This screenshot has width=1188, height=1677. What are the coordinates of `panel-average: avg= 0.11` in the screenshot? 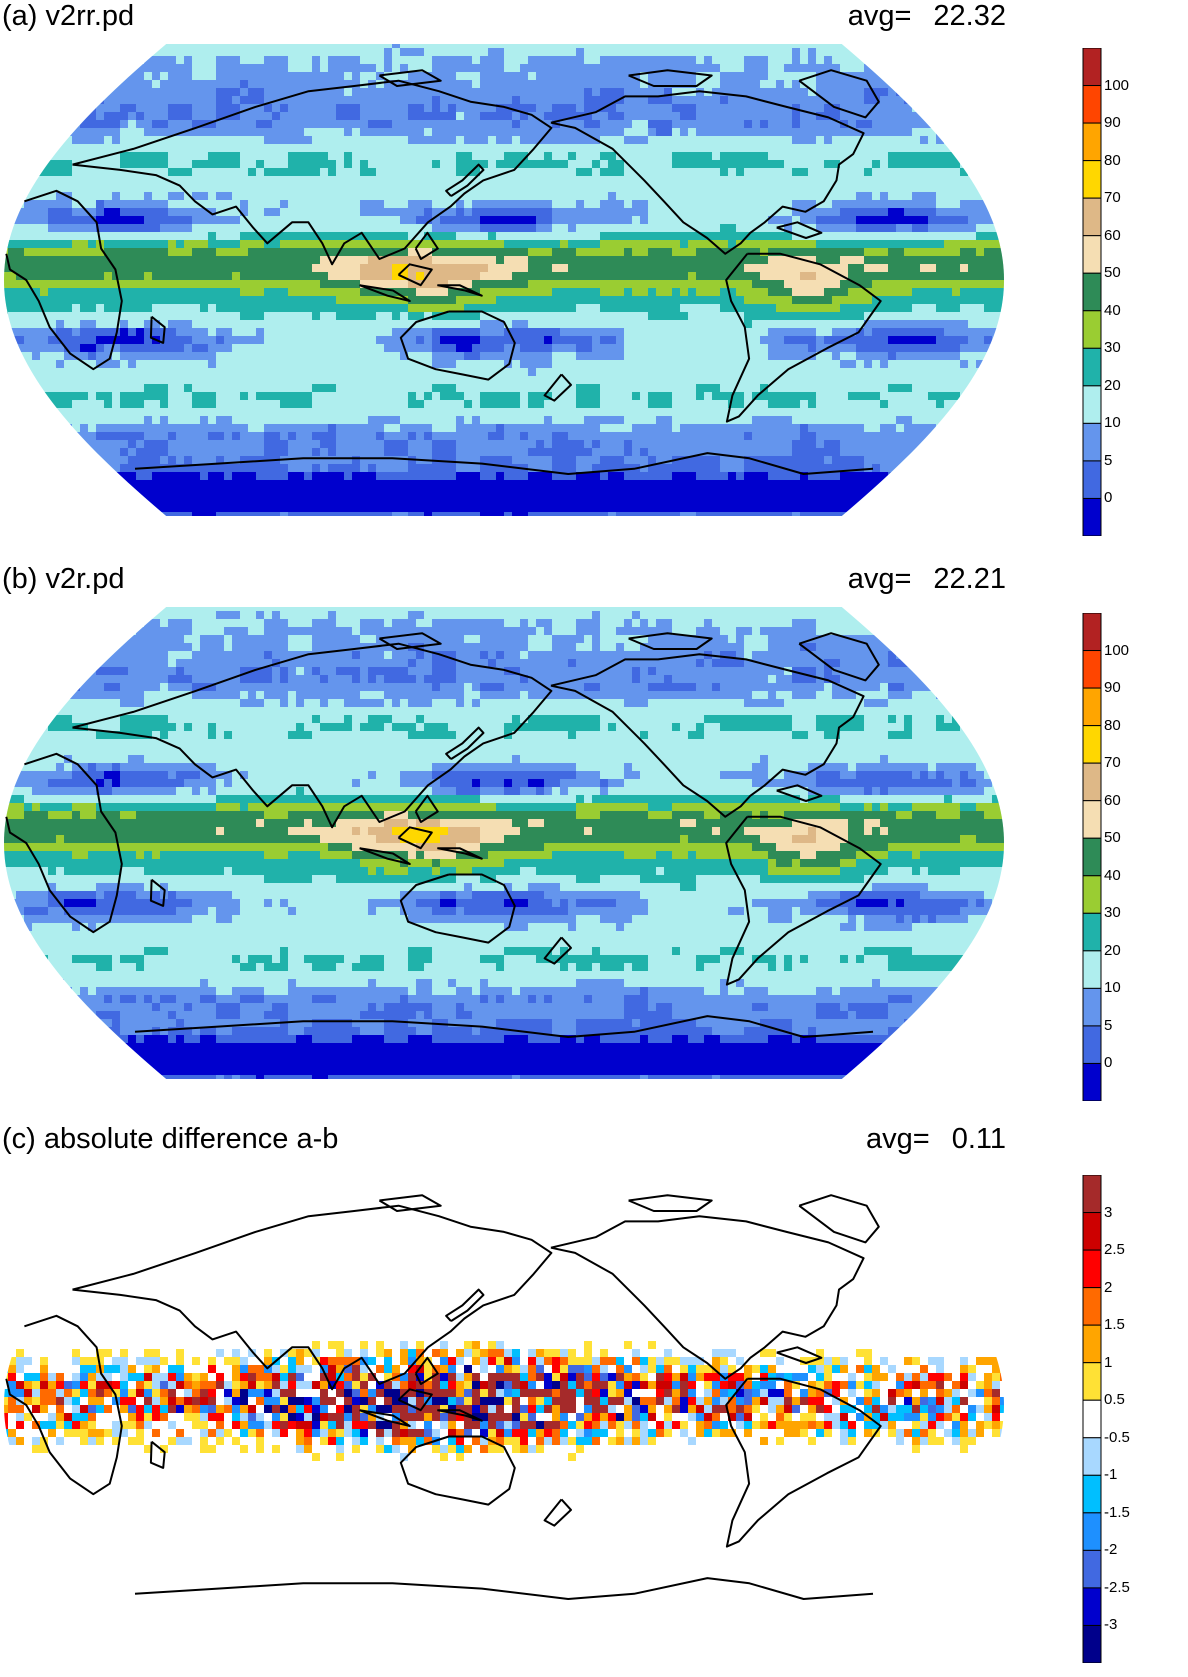 It's located at (936, 1139).